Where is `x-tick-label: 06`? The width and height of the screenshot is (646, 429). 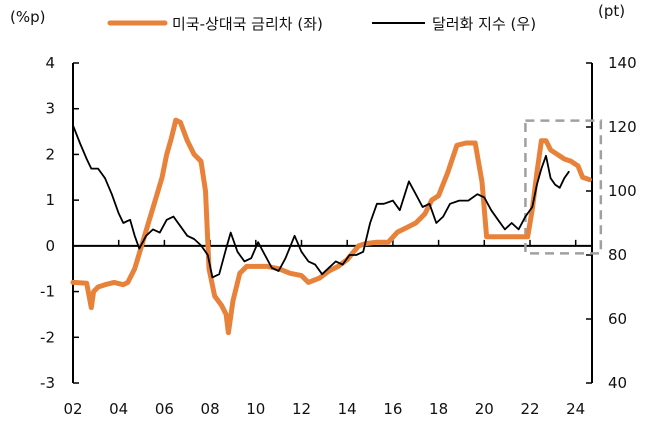 x-tick-label: 06 is located at coordinates (164, 409).